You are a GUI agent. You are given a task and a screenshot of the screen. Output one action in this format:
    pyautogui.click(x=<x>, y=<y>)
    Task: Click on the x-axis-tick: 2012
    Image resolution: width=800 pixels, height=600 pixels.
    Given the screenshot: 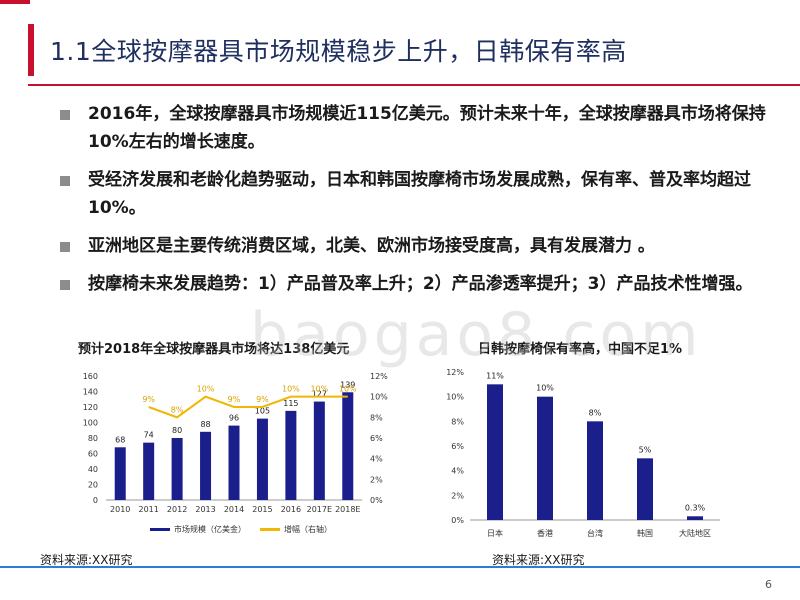 What is the action you would take?
    pyautogui.click(x=177, y=509)
    